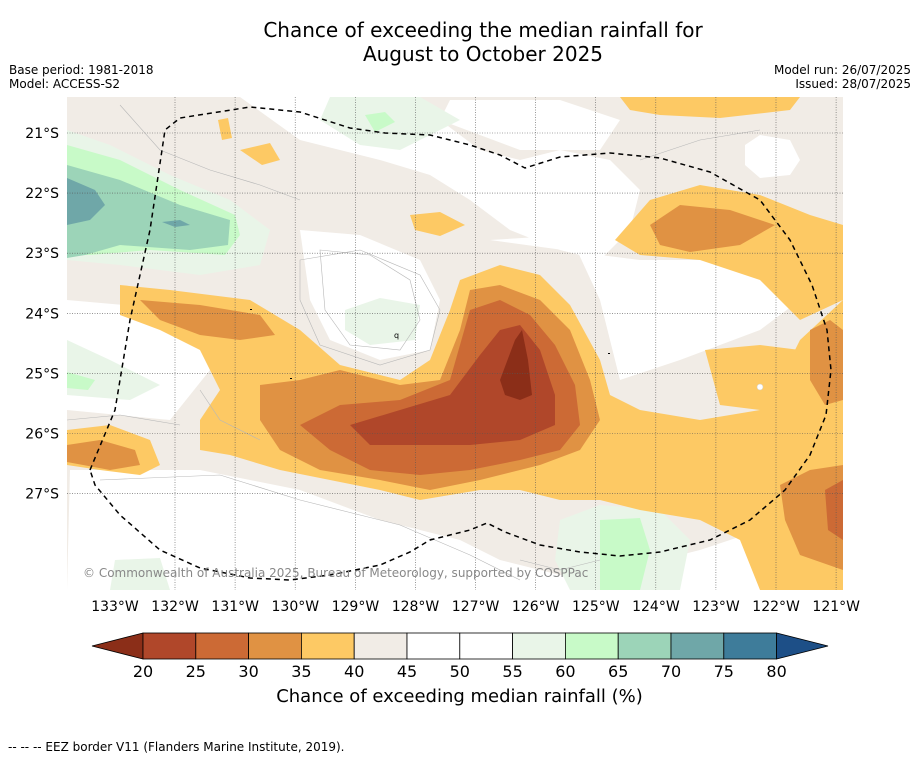 Image resolution: width=919 pixels, height=758 pixels. What do you see at coordinates (596, 607) in the screenshot?
I see `lon-label: 125°W` at bounding box center [596, 607].